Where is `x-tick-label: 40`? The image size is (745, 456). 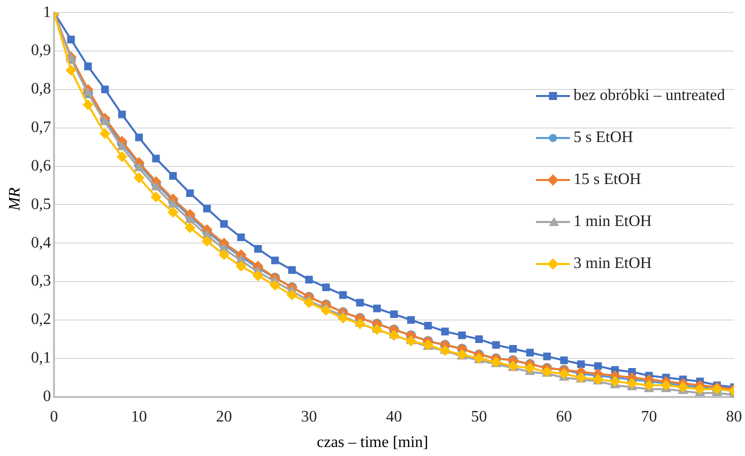
x-tick-label: 40 is located at coordinates (394, 417).